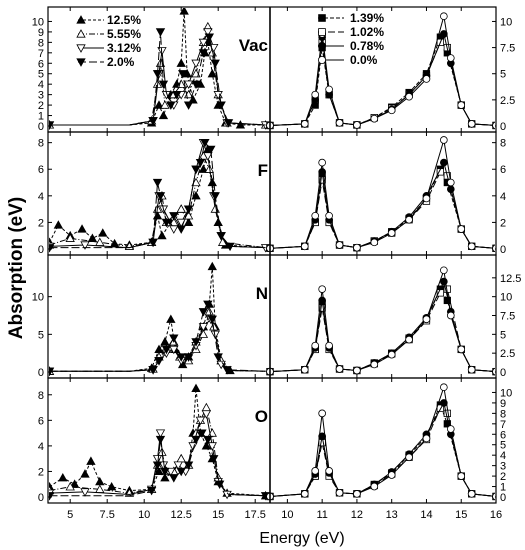  Describe the element at coordinates (70, 515) in the screenshot. I see `x-tick-label-left: 5` at that location.